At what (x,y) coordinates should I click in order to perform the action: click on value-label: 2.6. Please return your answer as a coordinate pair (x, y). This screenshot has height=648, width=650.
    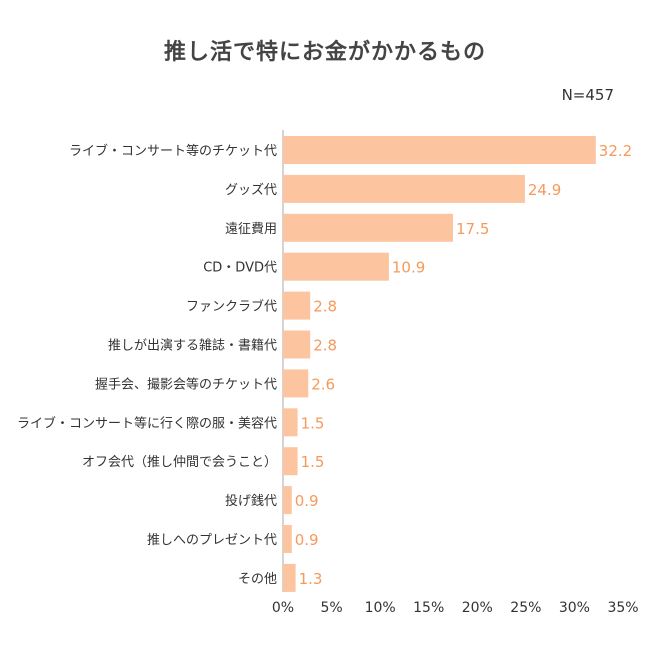
    Looking at the image, I should click on (323, 384).